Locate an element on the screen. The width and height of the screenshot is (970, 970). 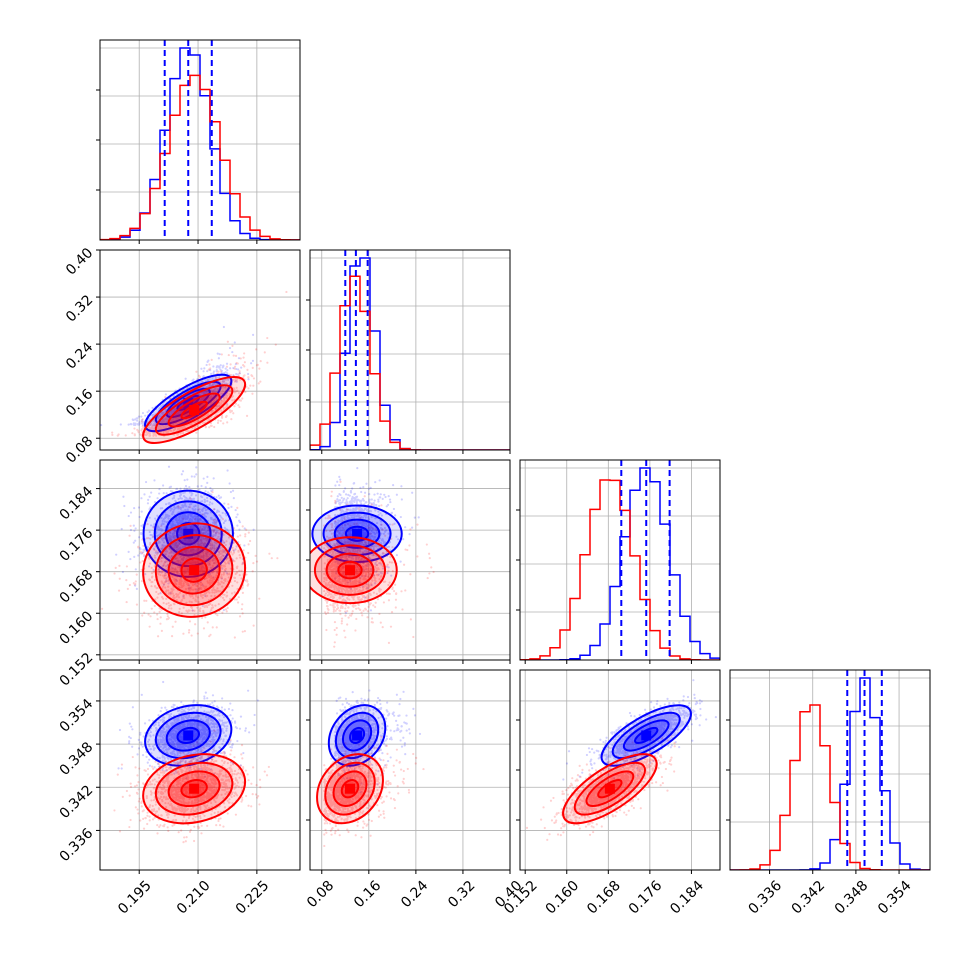
x-tick-label: 0.210 is located at coordinates (194, 898).